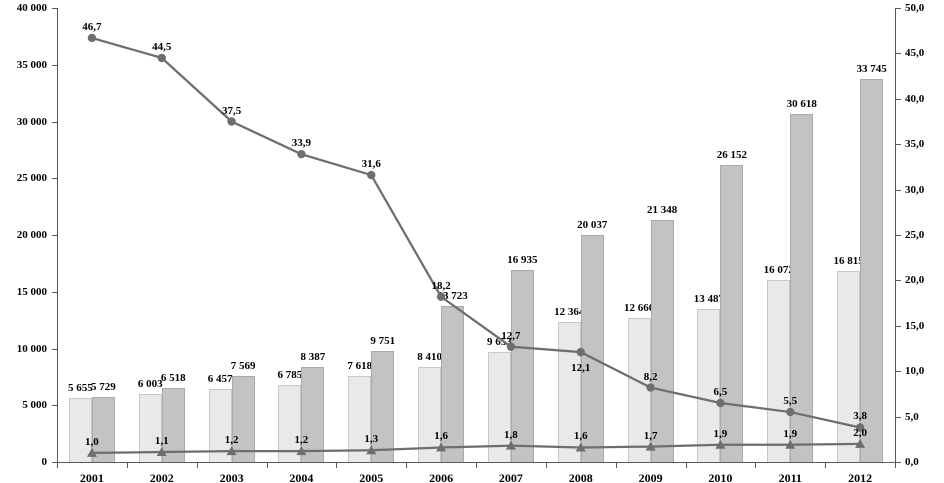  Describe the element at coordinates (511, 434) in the screenshot. I see `line-point-label: 1,8` at that location.